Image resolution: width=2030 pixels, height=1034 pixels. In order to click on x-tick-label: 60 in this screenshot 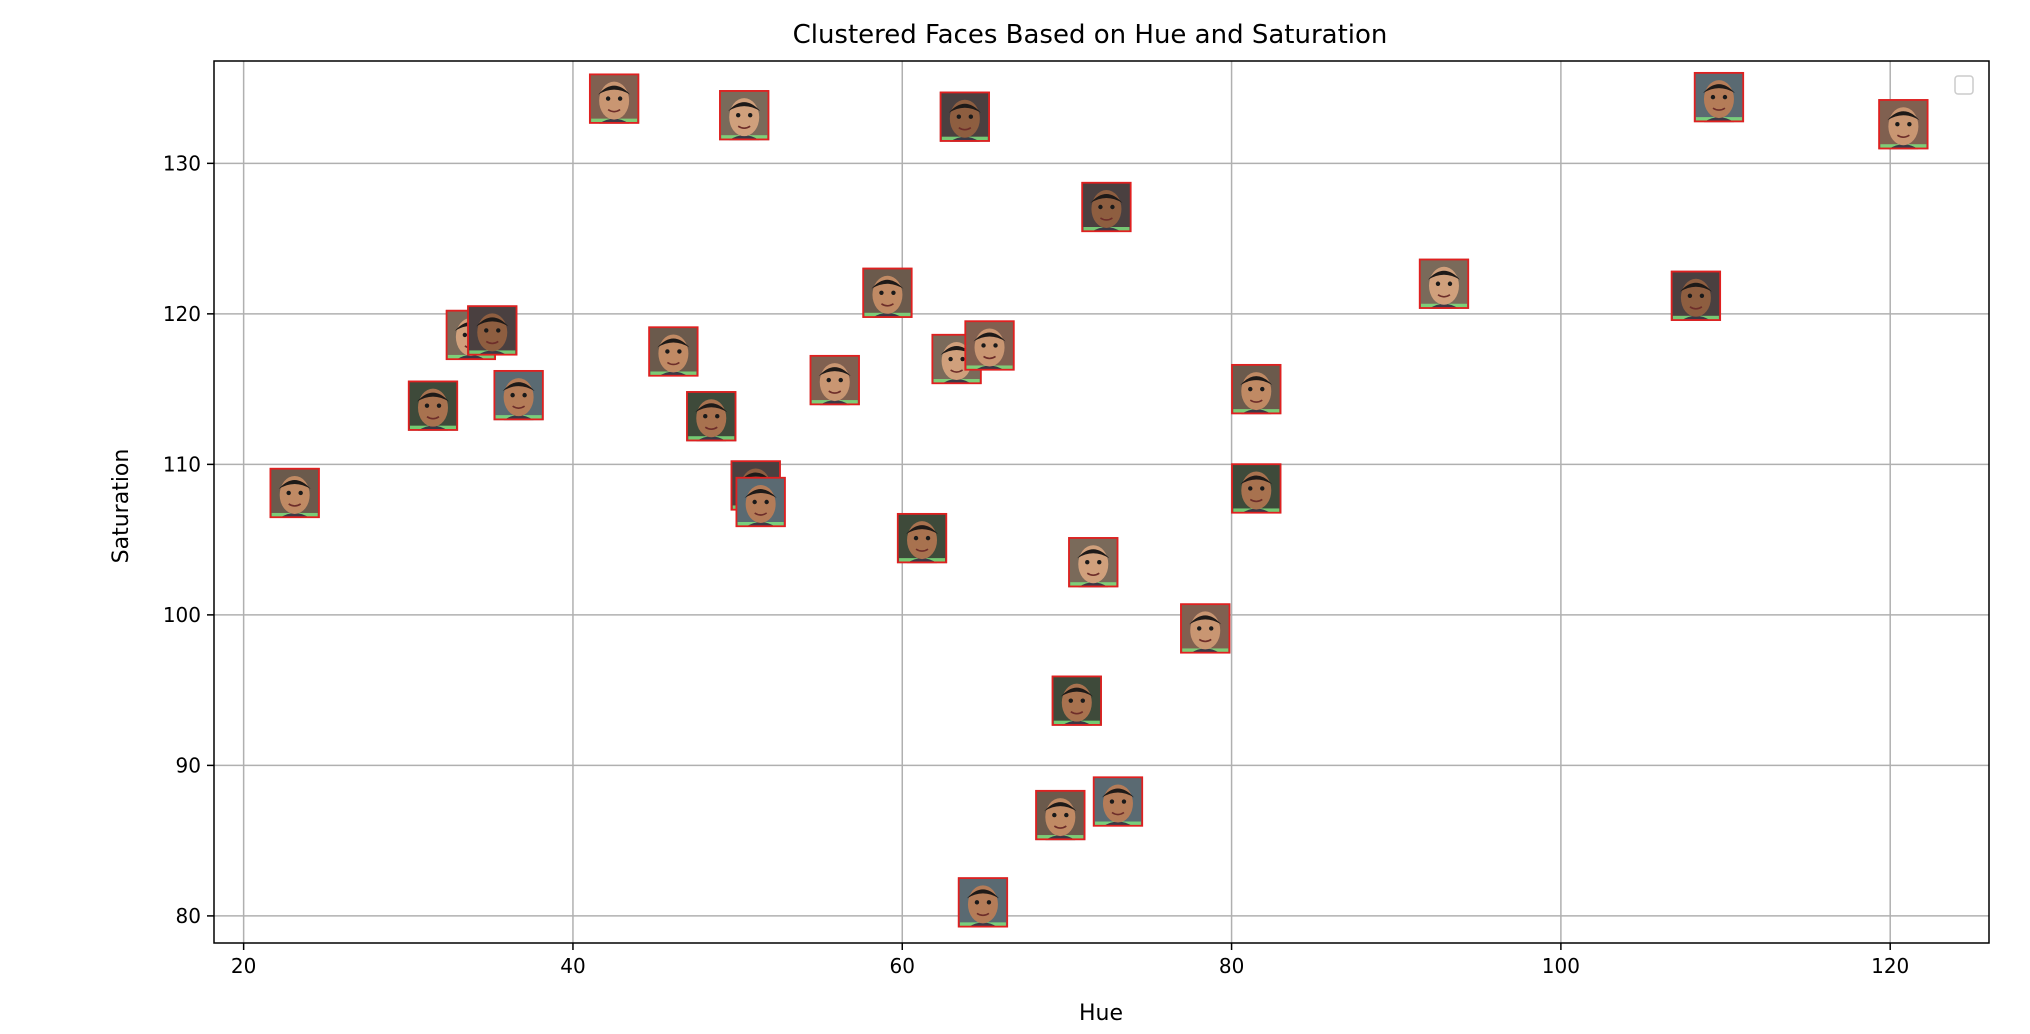, I will do `click(902, 966)`.